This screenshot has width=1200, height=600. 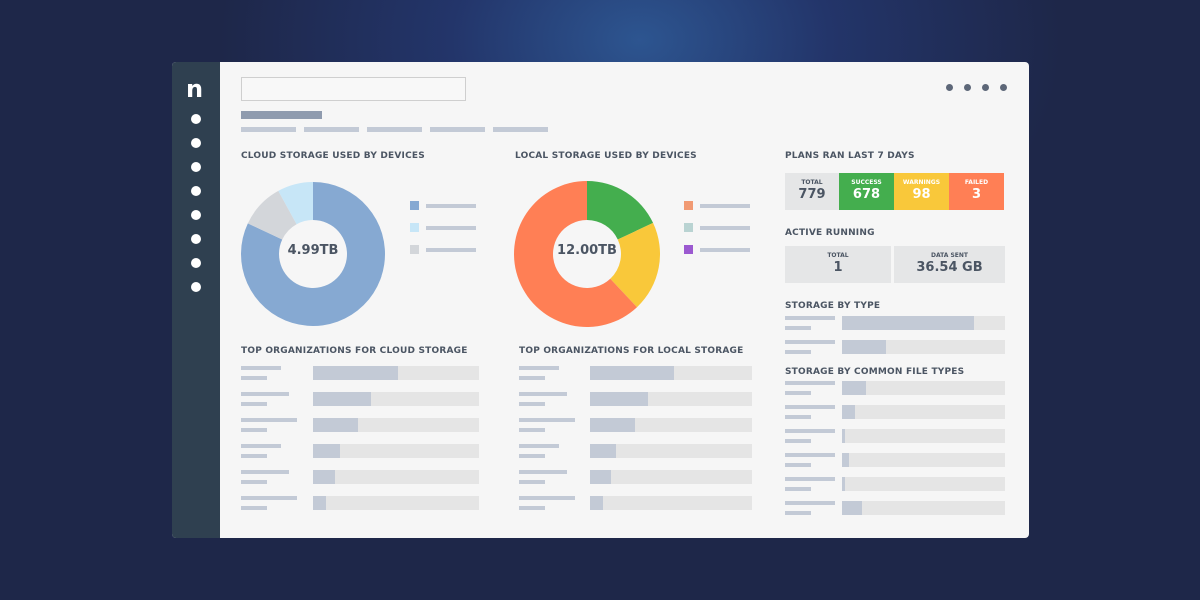 What do you see at coordinates (281, 115) in the screenshot?
I see `breadcrumb` at bounding box center [281, 115].